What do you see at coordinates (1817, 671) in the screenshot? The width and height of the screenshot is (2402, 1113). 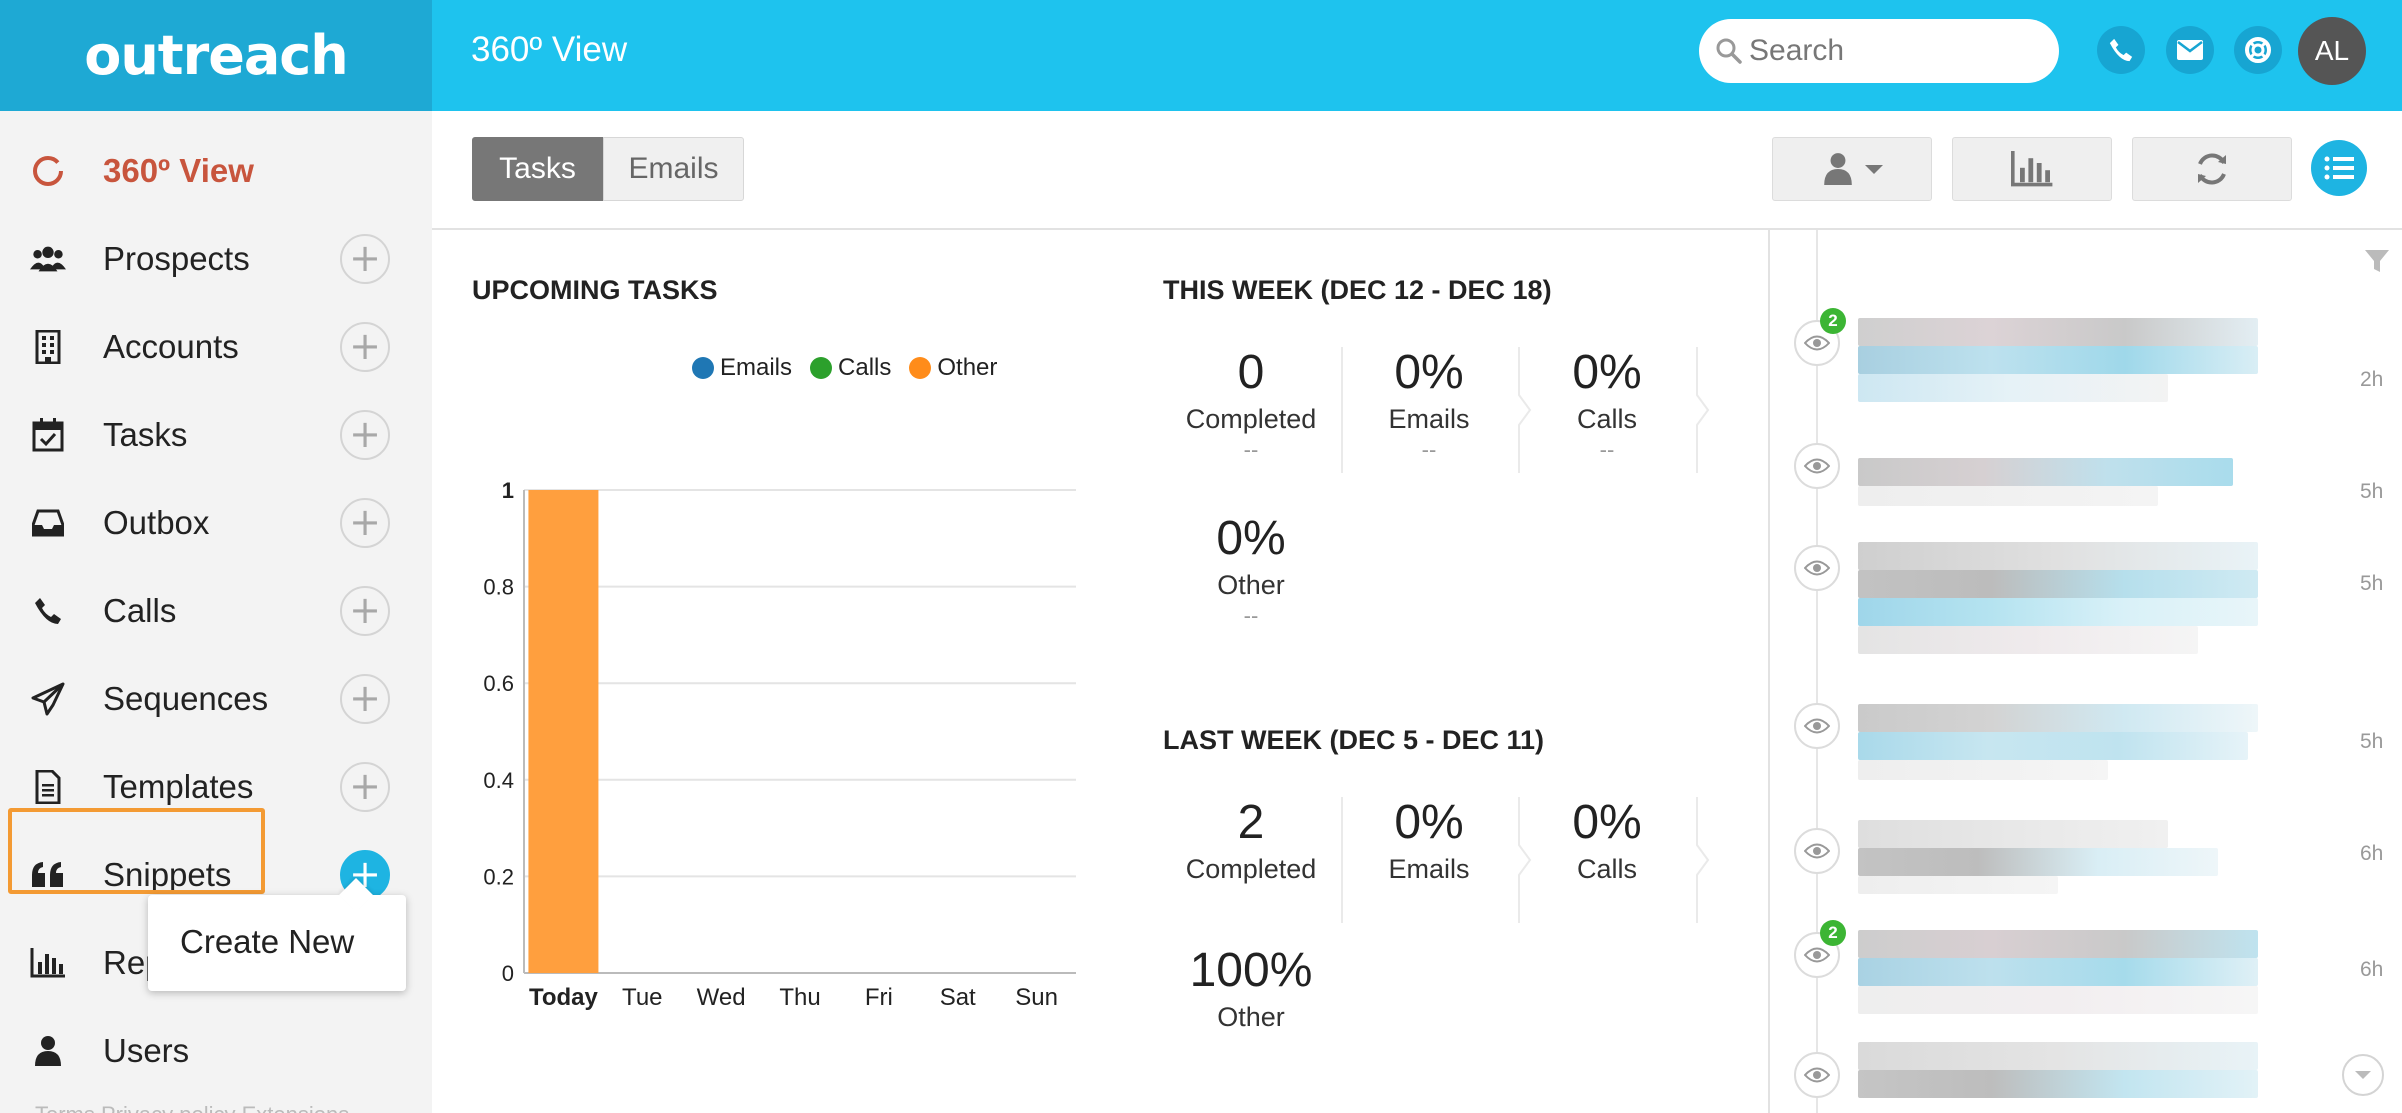 I see `timeline-line` at bounding box center [1817, 671].